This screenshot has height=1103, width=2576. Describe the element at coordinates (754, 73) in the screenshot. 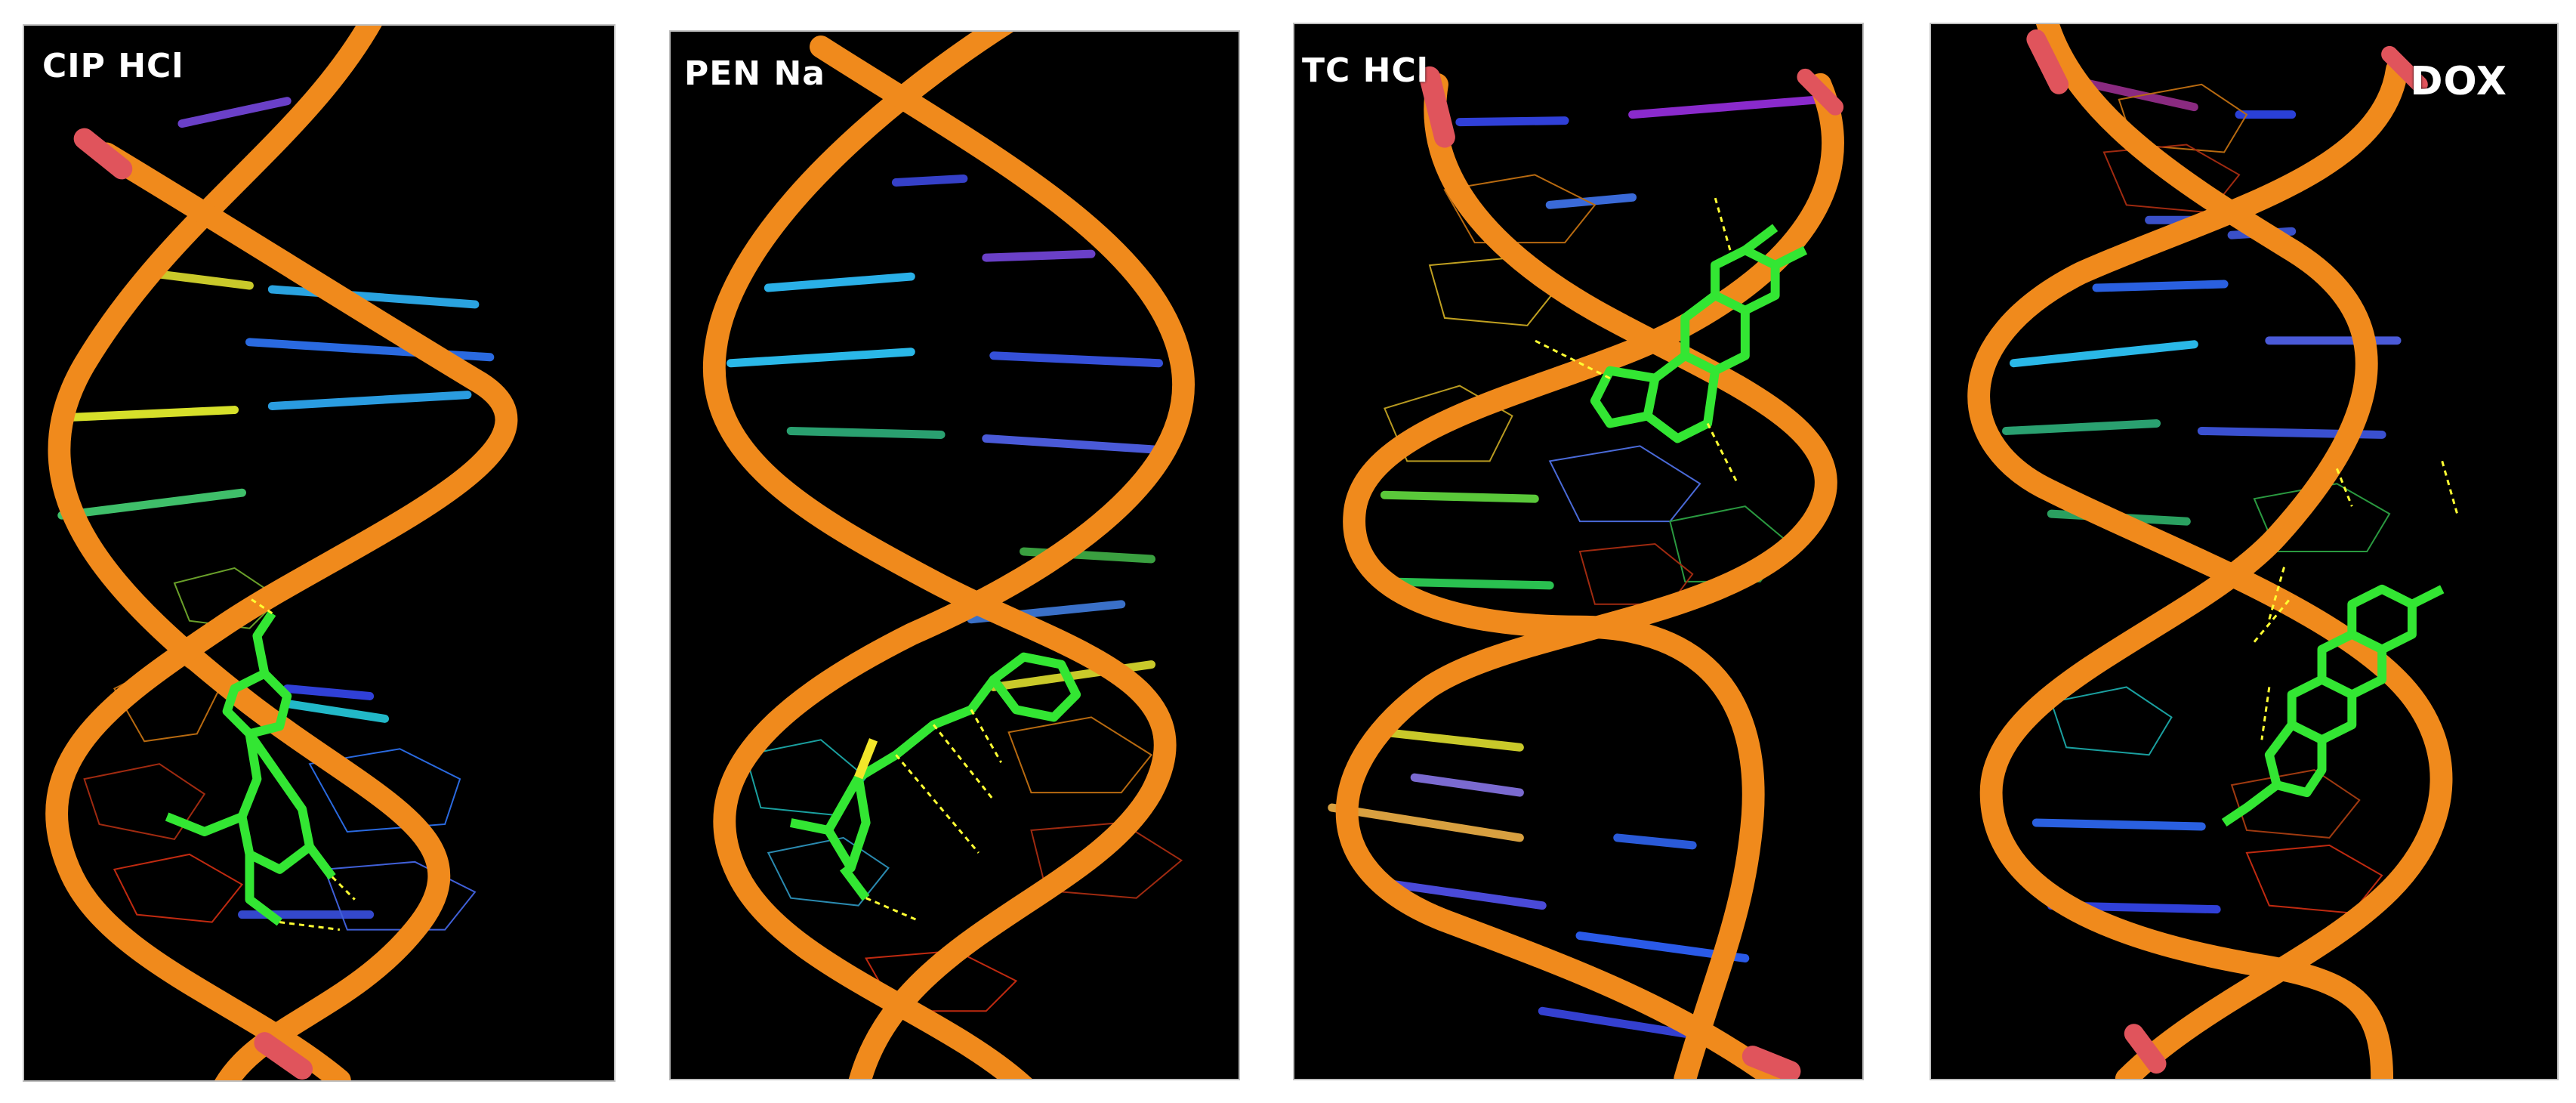

I see `panel-label: PEN Na` at that location.